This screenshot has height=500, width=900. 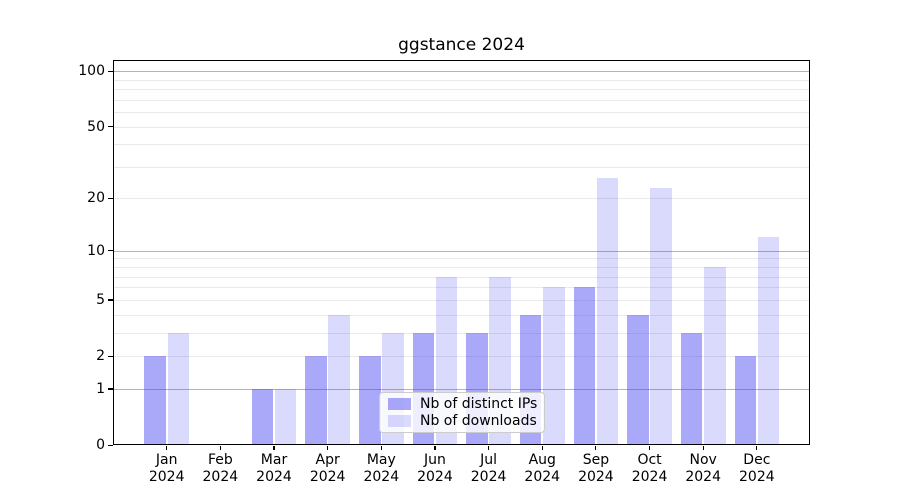 I want to click on x-tick-label: Jan 2024, so click(x=167, y=468).